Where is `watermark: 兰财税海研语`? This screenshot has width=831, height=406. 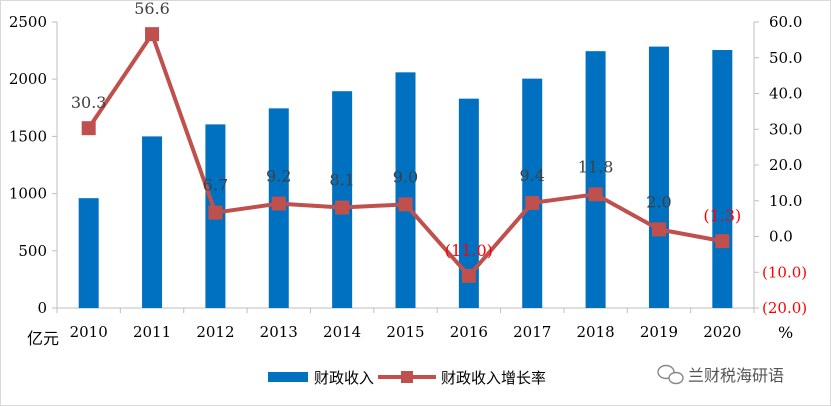
watermark: 兰财税海研语 is located at coordinates (720, 374).